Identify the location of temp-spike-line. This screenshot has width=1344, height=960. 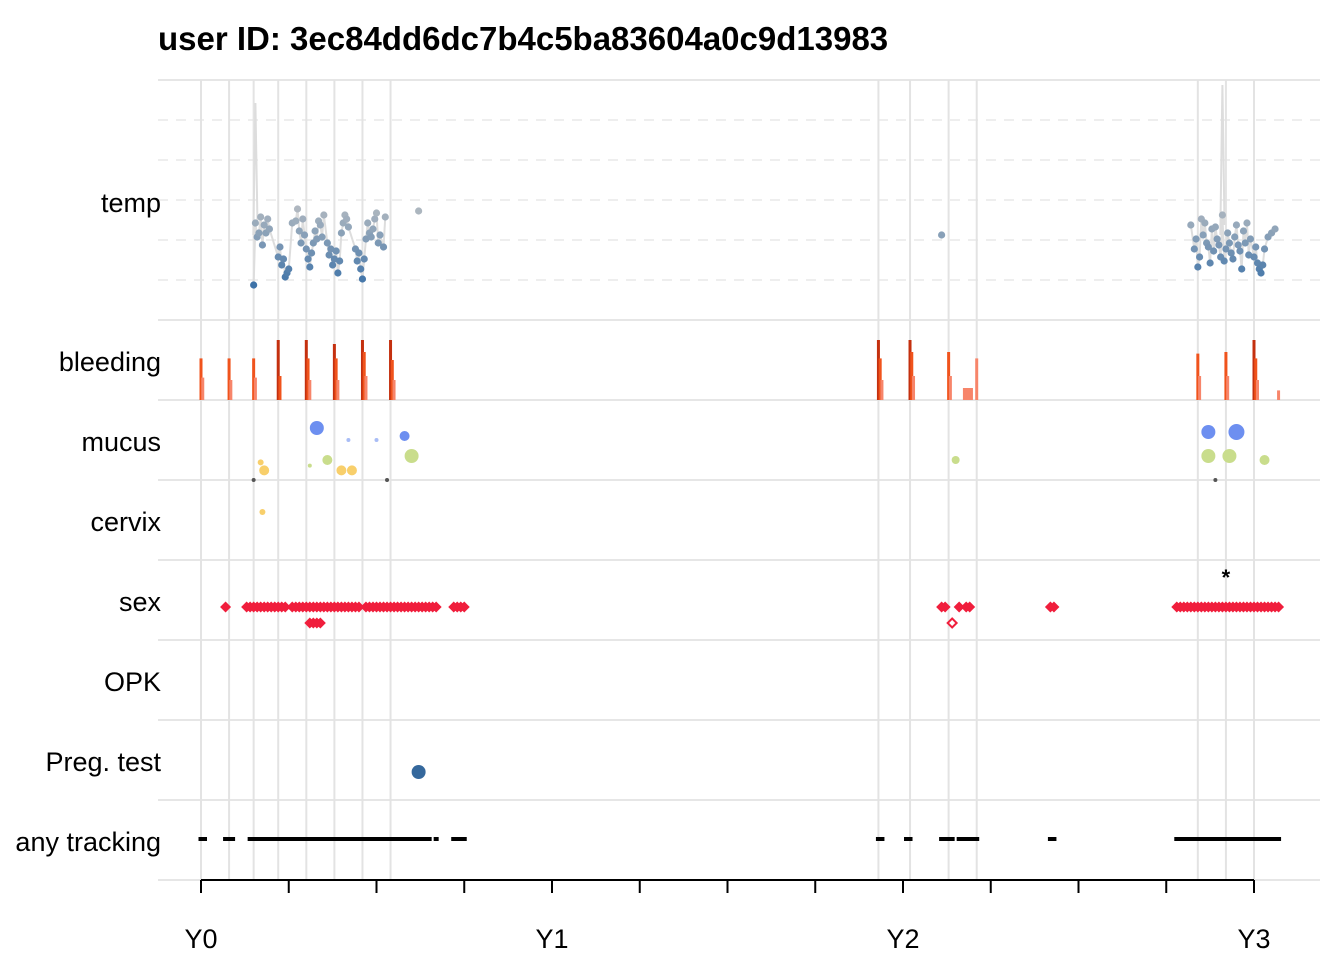
(255, 169).